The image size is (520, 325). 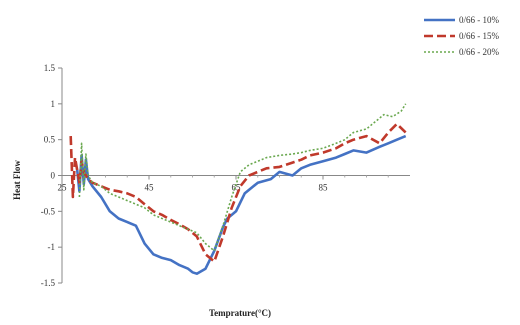 What do you see at coordinates (324, 188) in the screenshot?
I see `x-tick-label: 85` at bounding box center [324, 188].